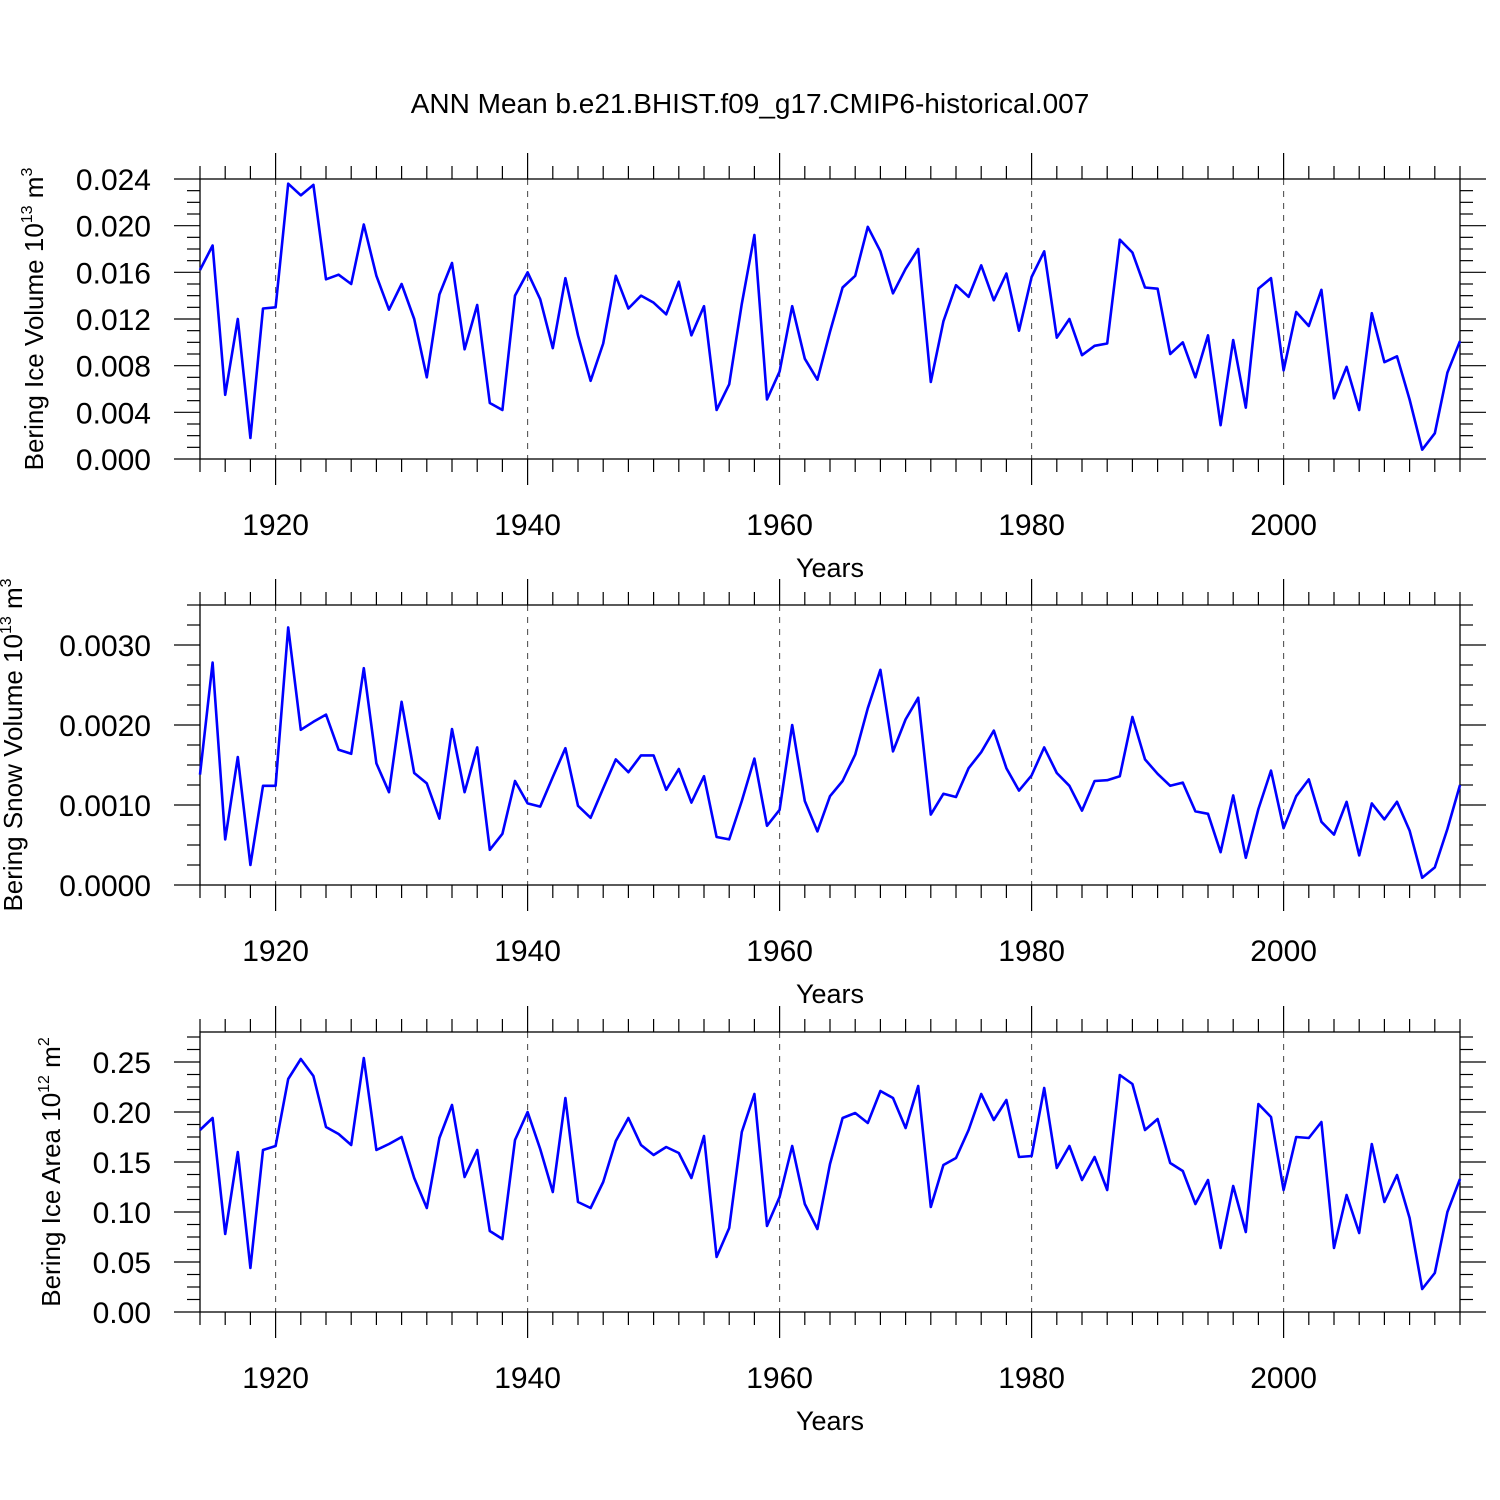  I want to click on y-axis-title: Bering Snow Volume 1013 m3, so click(14, 744).